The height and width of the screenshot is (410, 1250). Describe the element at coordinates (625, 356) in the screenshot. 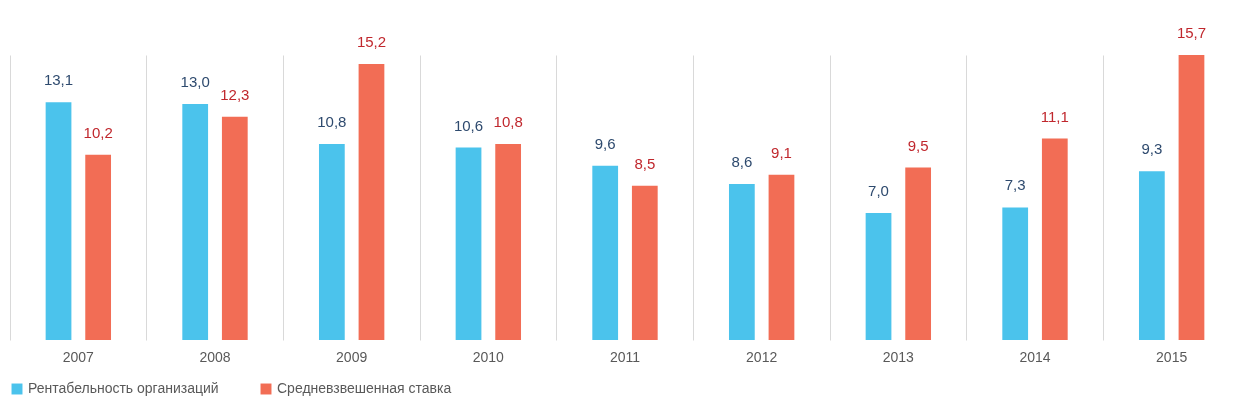

I see `x-tick-label: 2011` at that location.